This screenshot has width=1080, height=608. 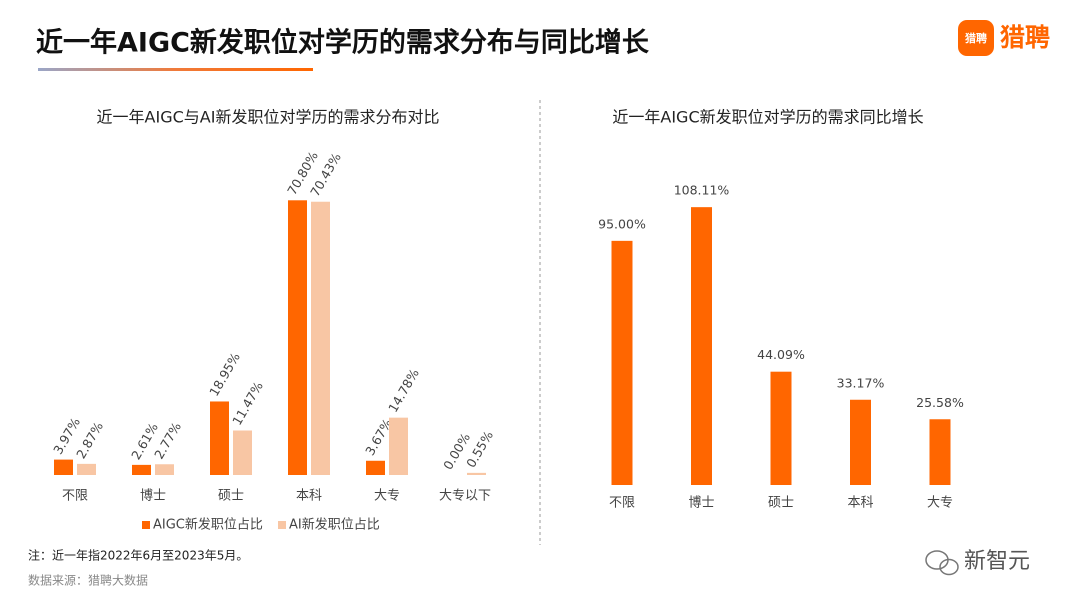 I want to click on logo-icon, so click(x=976, y=38).